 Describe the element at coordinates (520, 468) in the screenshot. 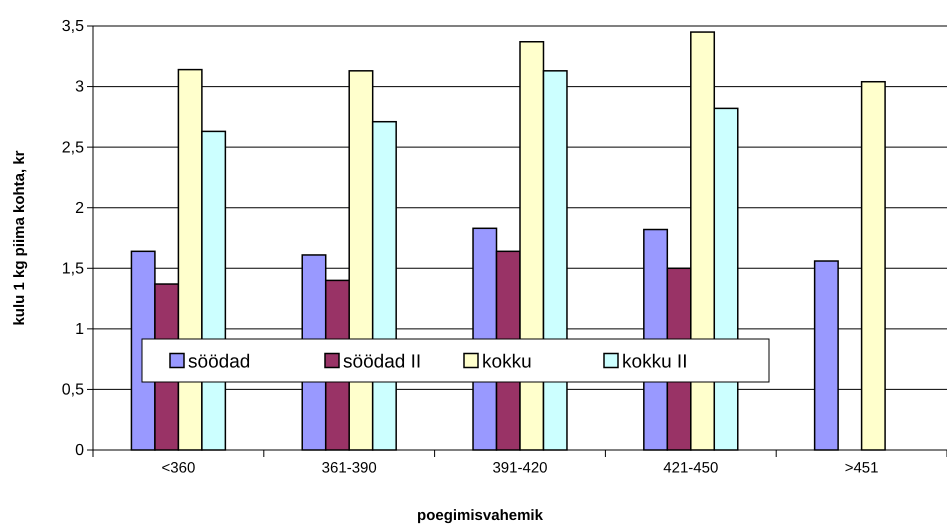

I see `x-tick-label: 391-420` at that location.